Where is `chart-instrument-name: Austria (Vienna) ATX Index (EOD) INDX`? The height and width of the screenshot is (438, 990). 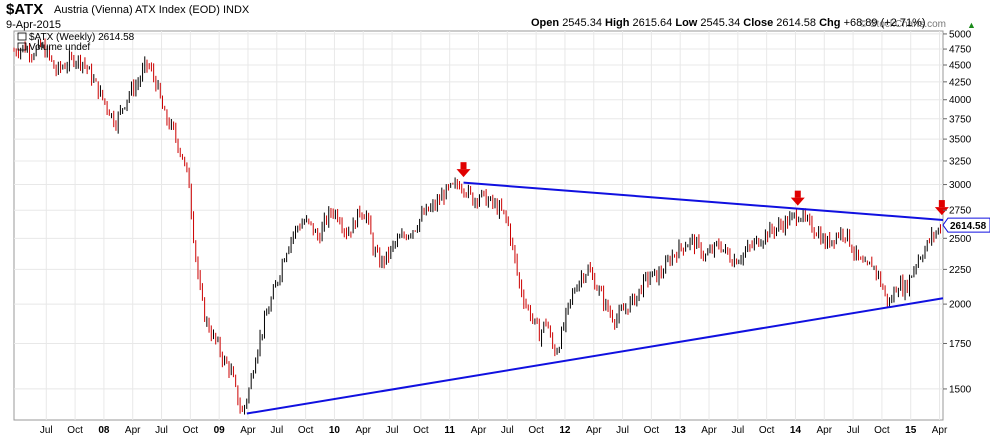 chart-instrument-name: Austria (Vienna) ATX Index (EOD) INDX is located at coordinates (151, 10).